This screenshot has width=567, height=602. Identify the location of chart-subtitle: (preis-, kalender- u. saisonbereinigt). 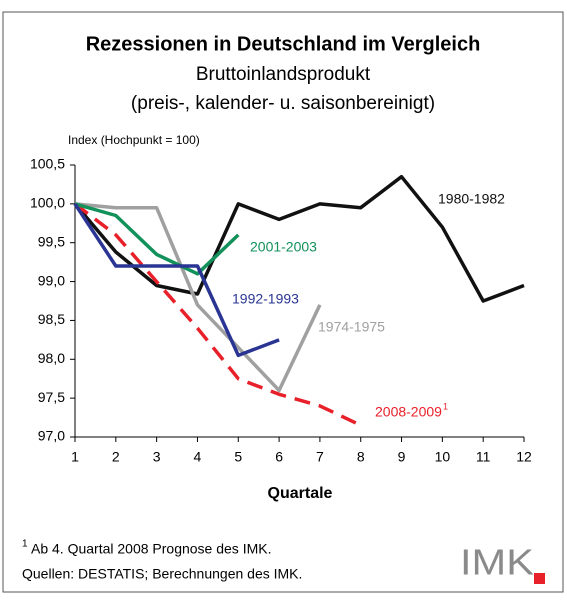
(283, 103).